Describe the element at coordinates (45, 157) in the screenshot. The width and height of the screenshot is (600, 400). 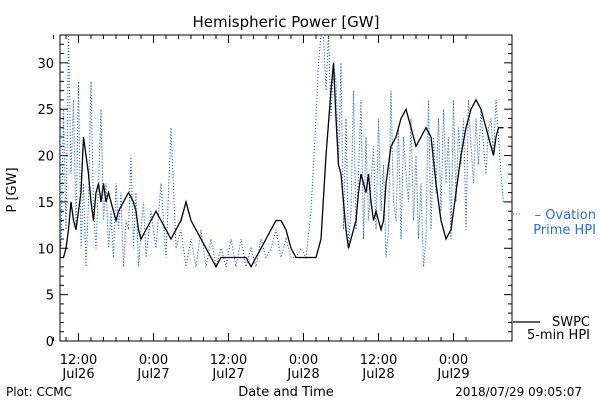
I see `y-tick-label: 20` at that location.